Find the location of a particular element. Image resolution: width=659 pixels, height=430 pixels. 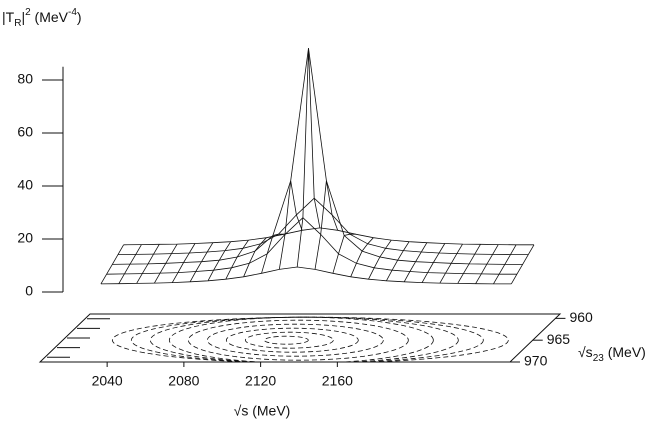

z-tick-label: 40 is located at coordinates (25, 185).